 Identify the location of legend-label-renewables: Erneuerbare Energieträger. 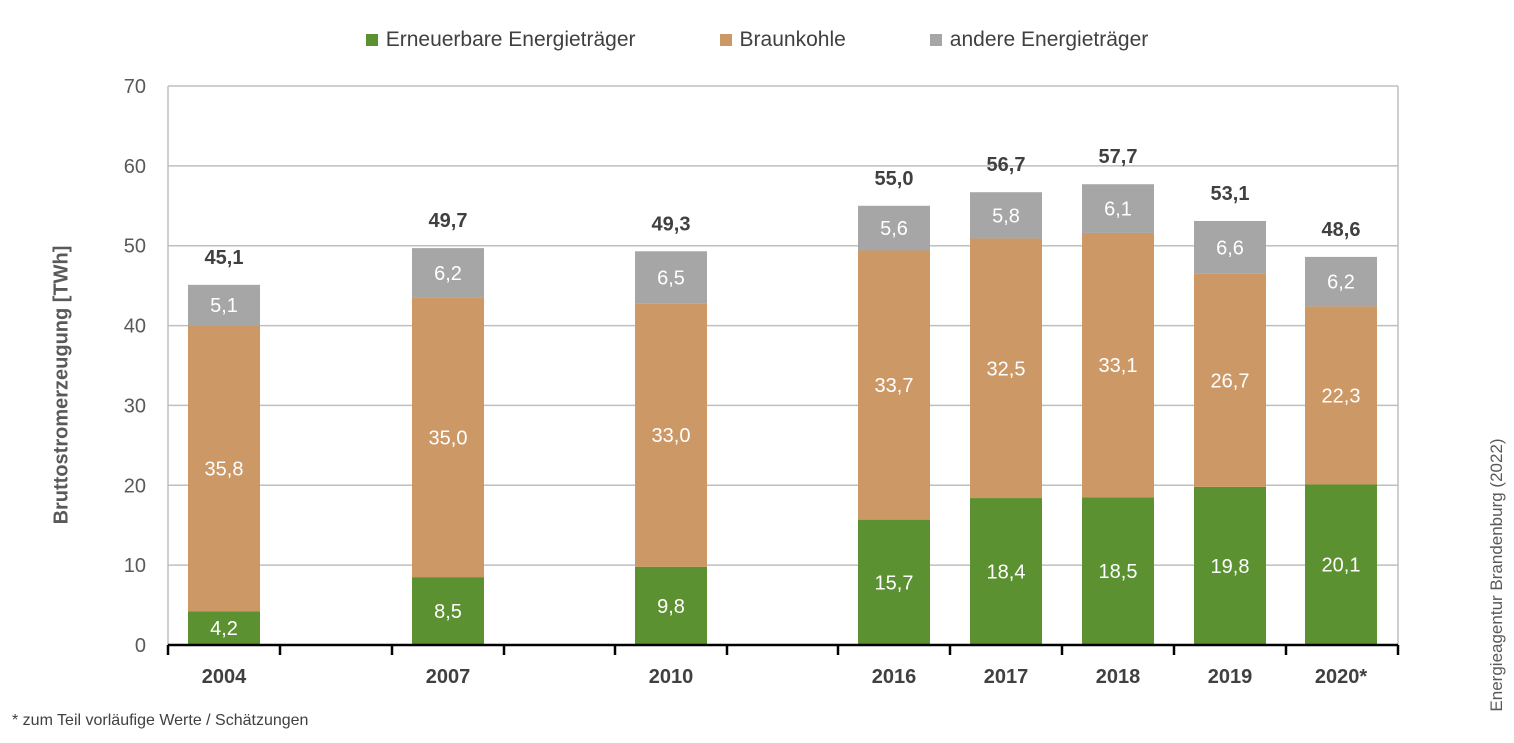
(510, 39).